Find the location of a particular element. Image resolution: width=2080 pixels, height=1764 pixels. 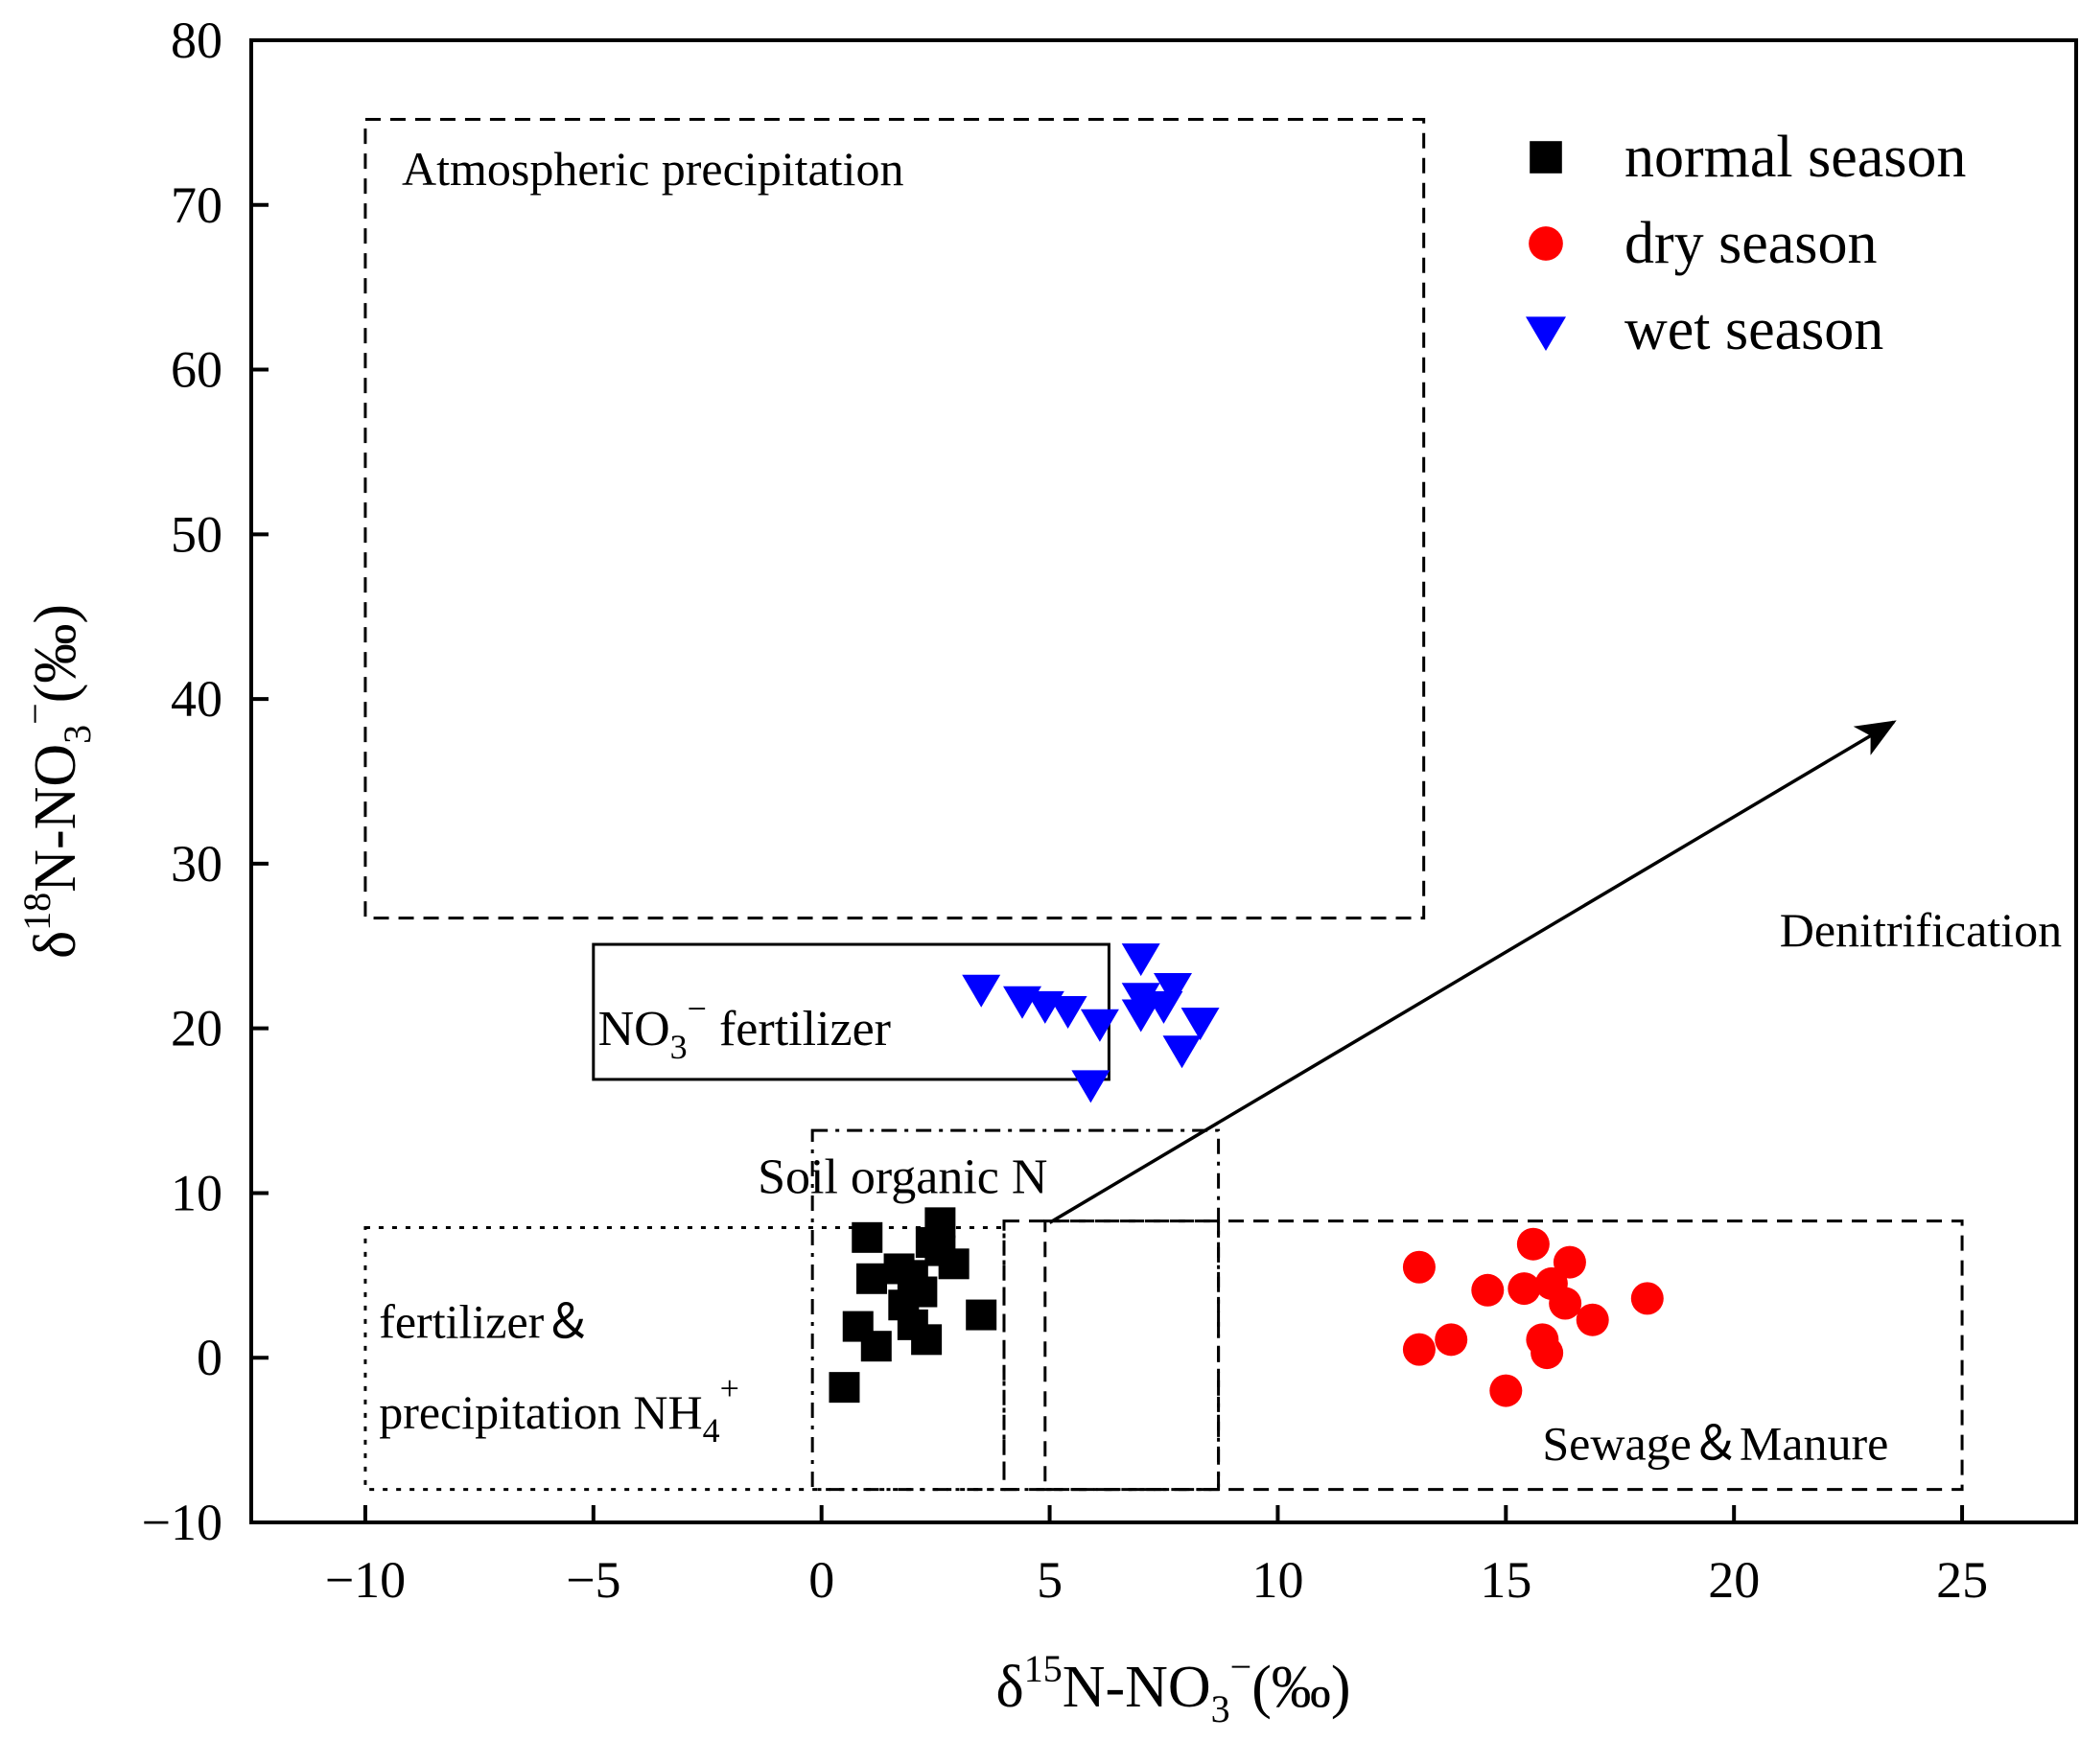

y-tick-label: 50 is located at coordinates (196, 534).